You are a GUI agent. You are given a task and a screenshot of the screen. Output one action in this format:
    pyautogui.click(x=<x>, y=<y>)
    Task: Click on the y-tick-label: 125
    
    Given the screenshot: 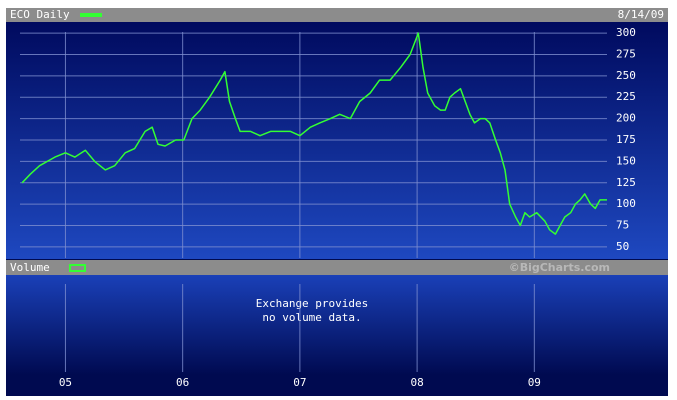 What is the action you would take?
    pyautogui.click(x=626, y=182)
    